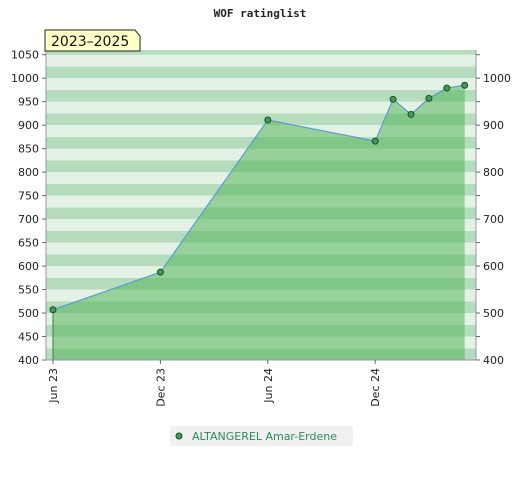 Image resolution: width=520 pixels, height=480 pixels. I want to click on right-tick-label: 400, so click(493, 360).